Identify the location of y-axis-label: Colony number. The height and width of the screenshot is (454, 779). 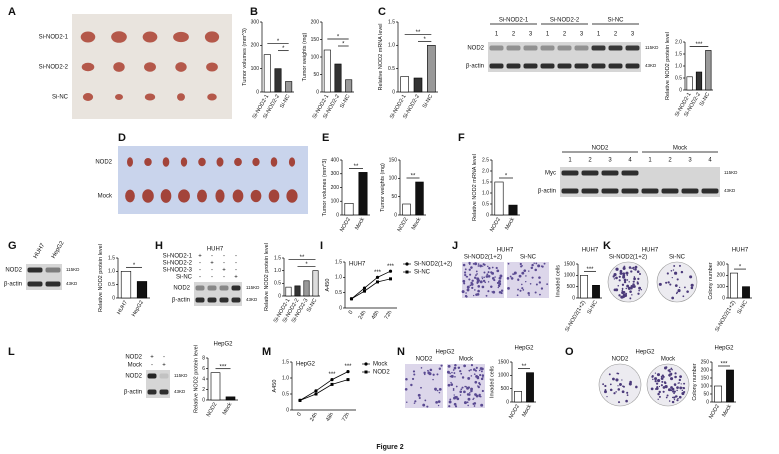
(695, 381).